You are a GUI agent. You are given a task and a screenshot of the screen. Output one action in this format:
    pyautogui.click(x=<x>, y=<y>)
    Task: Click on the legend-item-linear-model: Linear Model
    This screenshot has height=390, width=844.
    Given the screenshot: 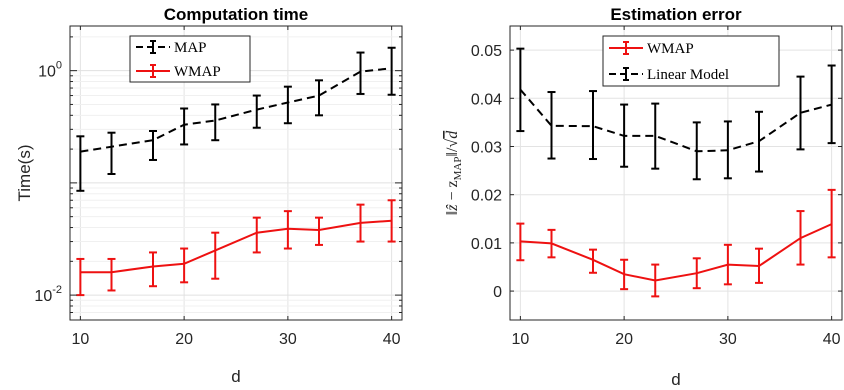 What is the action you would take?
    pyautogui.click(x=669, y=75)
    